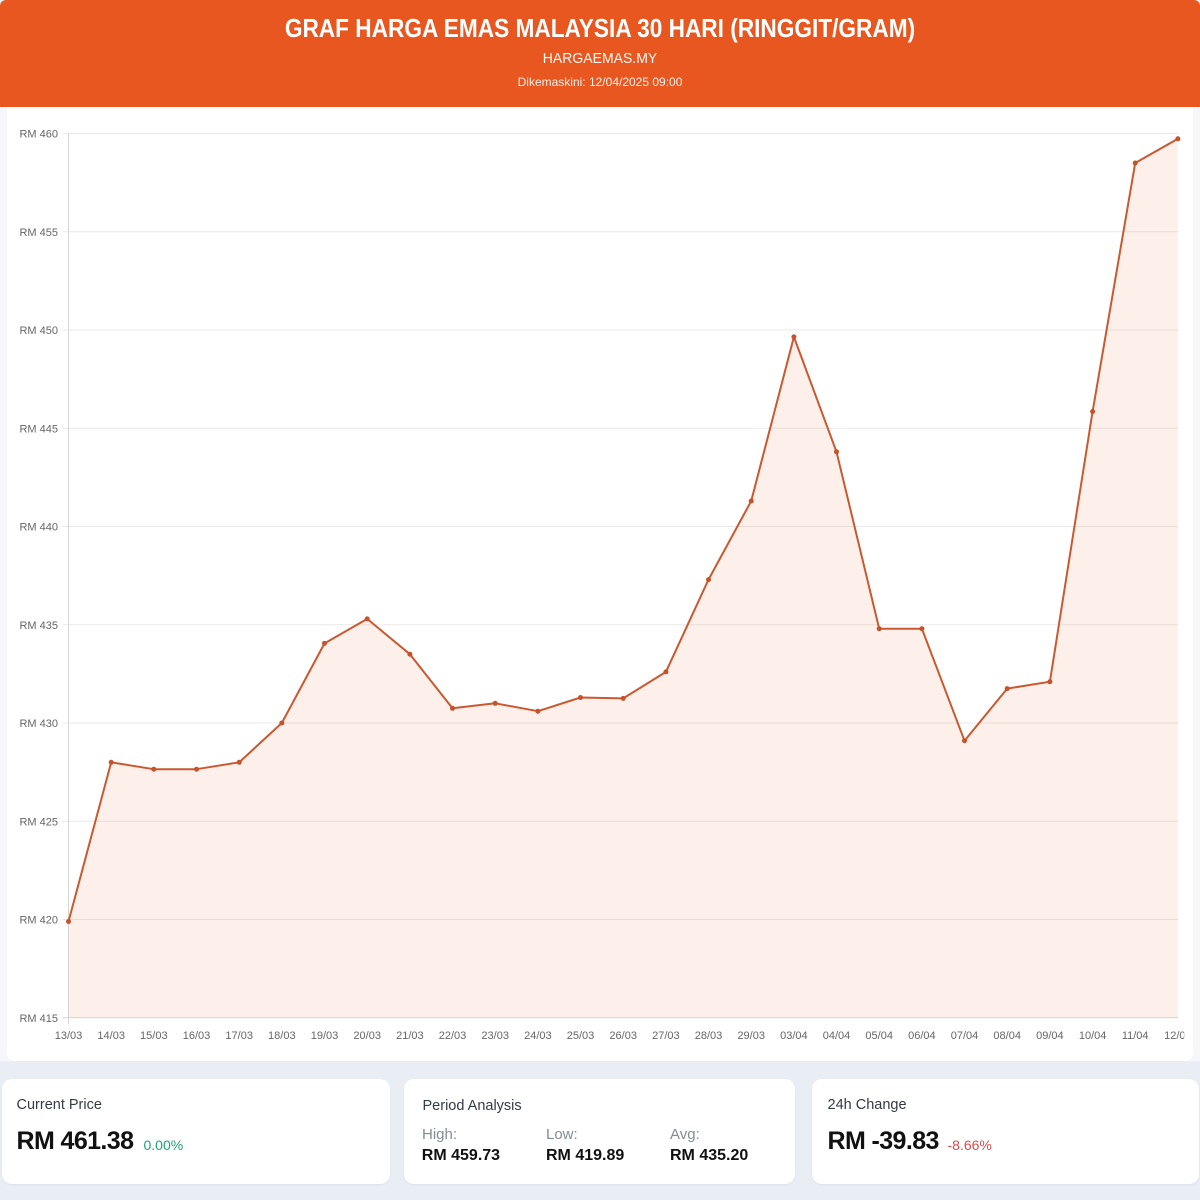 This screenshot has width=1200, height=1200. What do you see at coordinates (709, 1036) in the screenshot?
I see `svg-text: 28/03` at bounding box center [709, 1036].